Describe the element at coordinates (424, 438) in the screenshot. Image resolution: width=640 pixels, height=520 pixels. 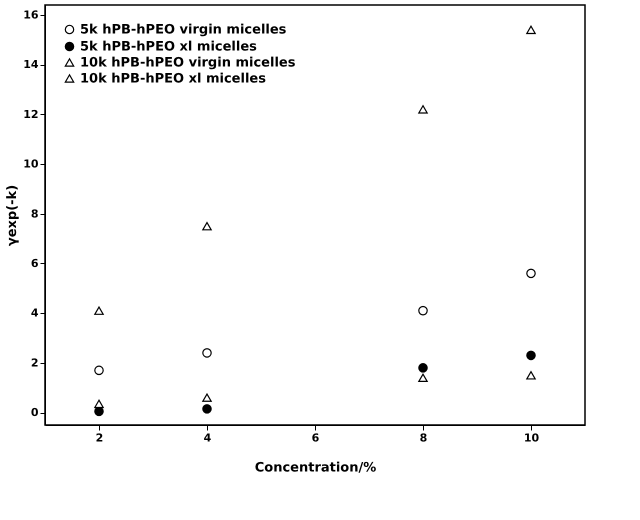
I see `x-tick-label: 8` at that location.